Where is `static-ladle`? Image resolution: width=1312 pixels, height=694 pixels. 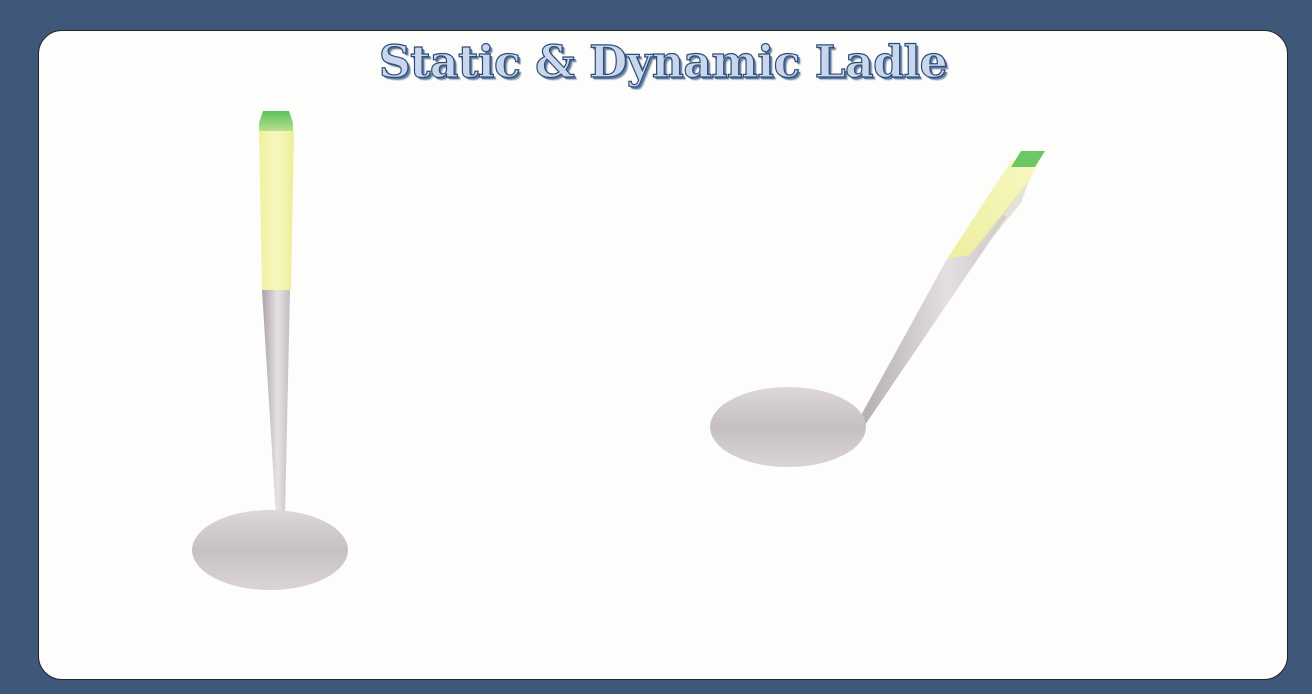 static-ladle is located at coordinates (270, 350).